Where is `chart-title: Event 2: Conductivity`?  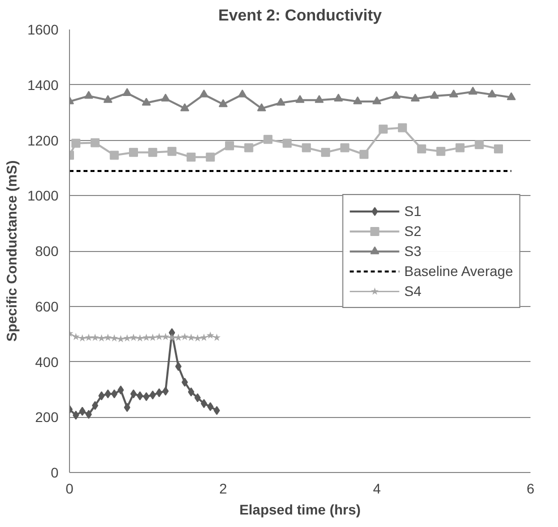 chart-title: Event 2: Conductivity is located at coordinates (300, 16).